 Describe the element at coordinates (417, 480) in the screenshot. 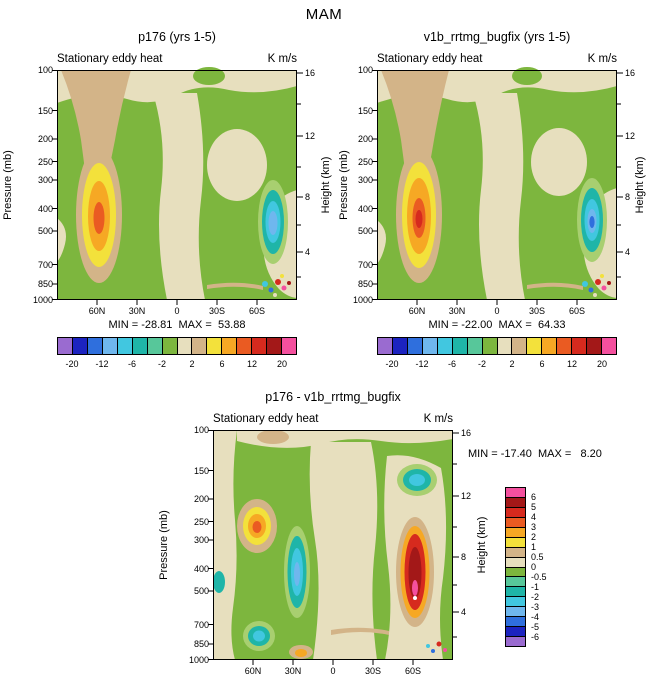

I see `negative-oval-150mb-50S` at that location.